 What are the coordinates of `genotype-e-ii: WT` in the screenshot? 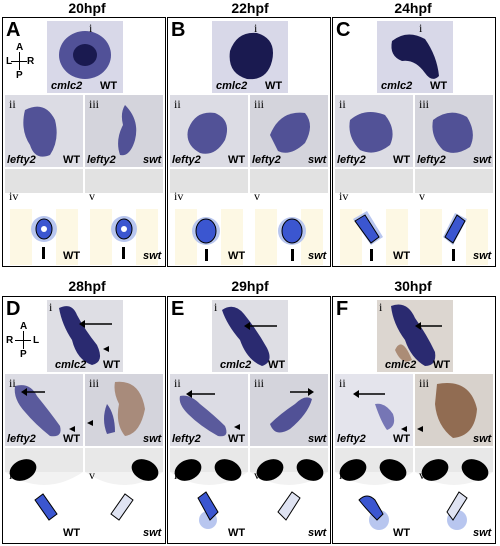 It's located at (237, 439).